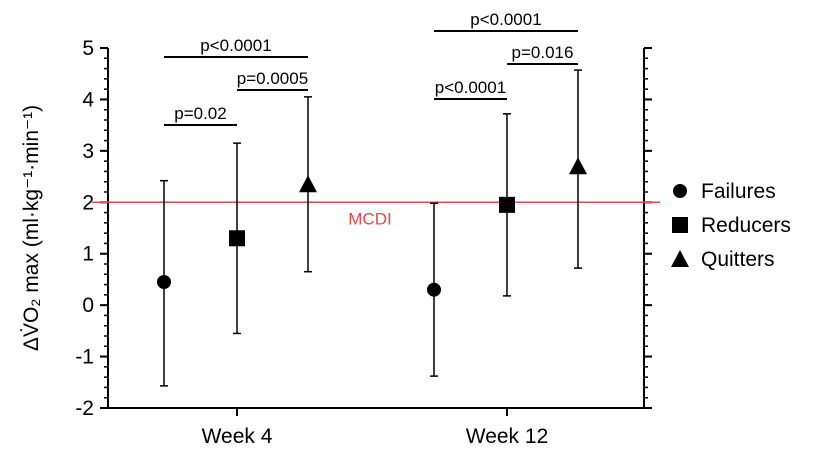  Describe the element at coordinates (543, 52) in the screenshot. I see `significance-label: p=0.016` at that location.